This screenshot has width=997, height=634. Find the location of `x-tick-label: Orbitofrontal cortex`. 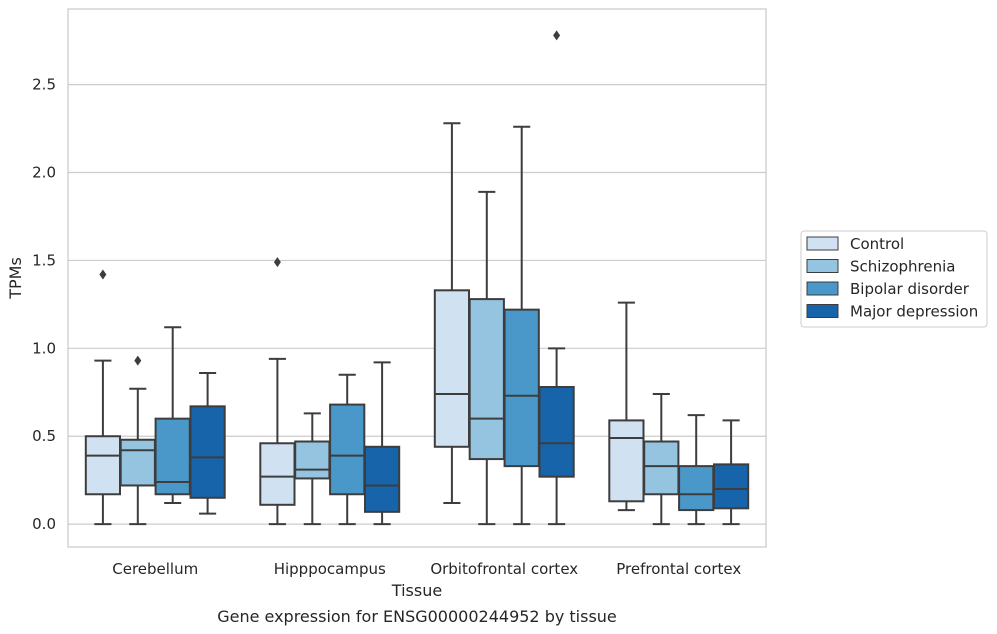

x-tick-label: Orbitofrontal cortex is located at coordinates (504, 569).